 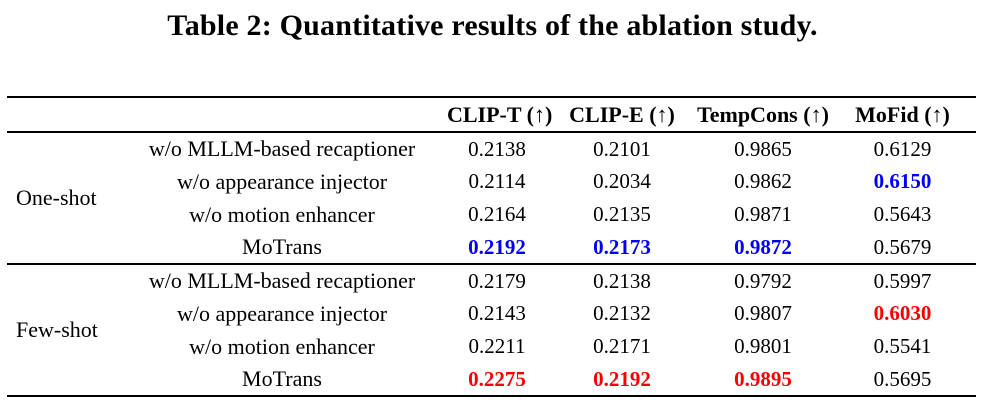 I want to click on value-cell: 0.9871, so click(x=763, y=214).